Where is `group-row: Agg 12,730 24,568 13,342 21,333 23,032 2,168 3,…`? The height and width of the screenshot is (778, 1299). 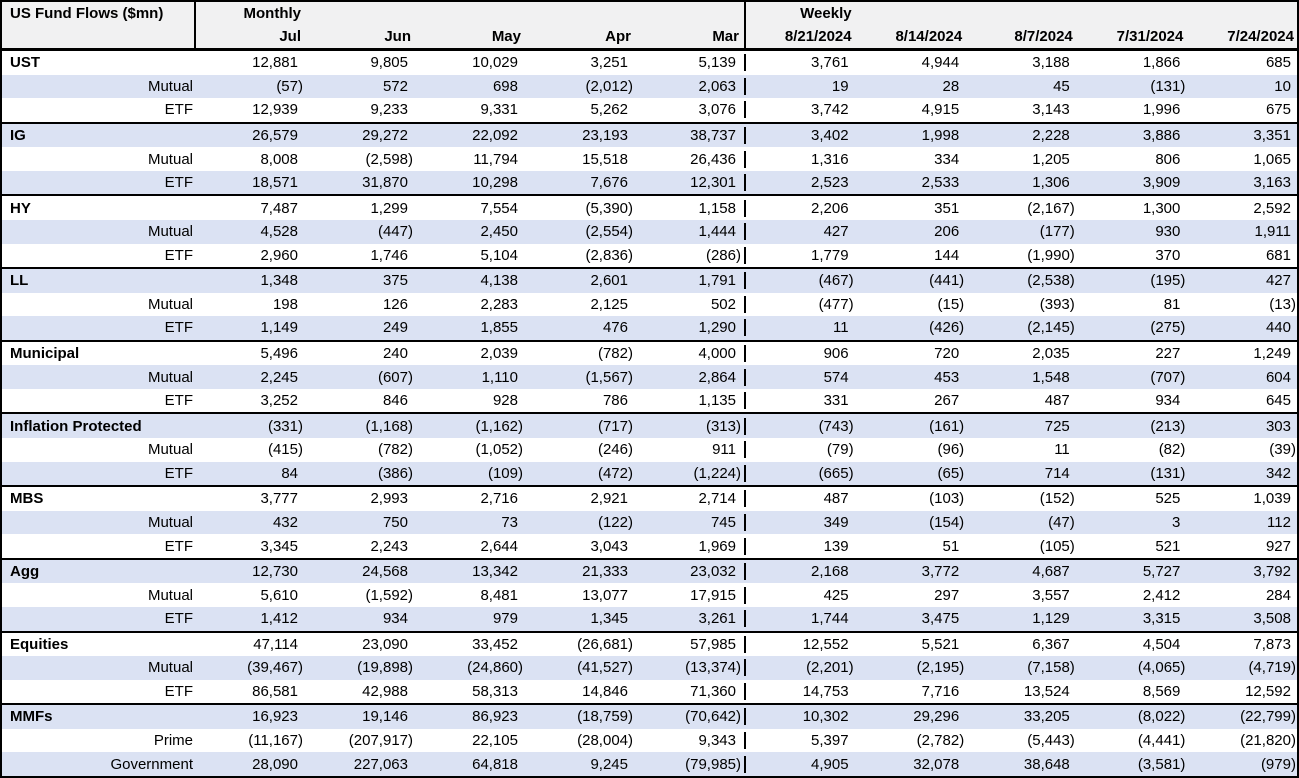
group-row: Agg 12,730 24,568 13,342 21,333 23,032 2,168 3,… is located at coordinates (649, 570).